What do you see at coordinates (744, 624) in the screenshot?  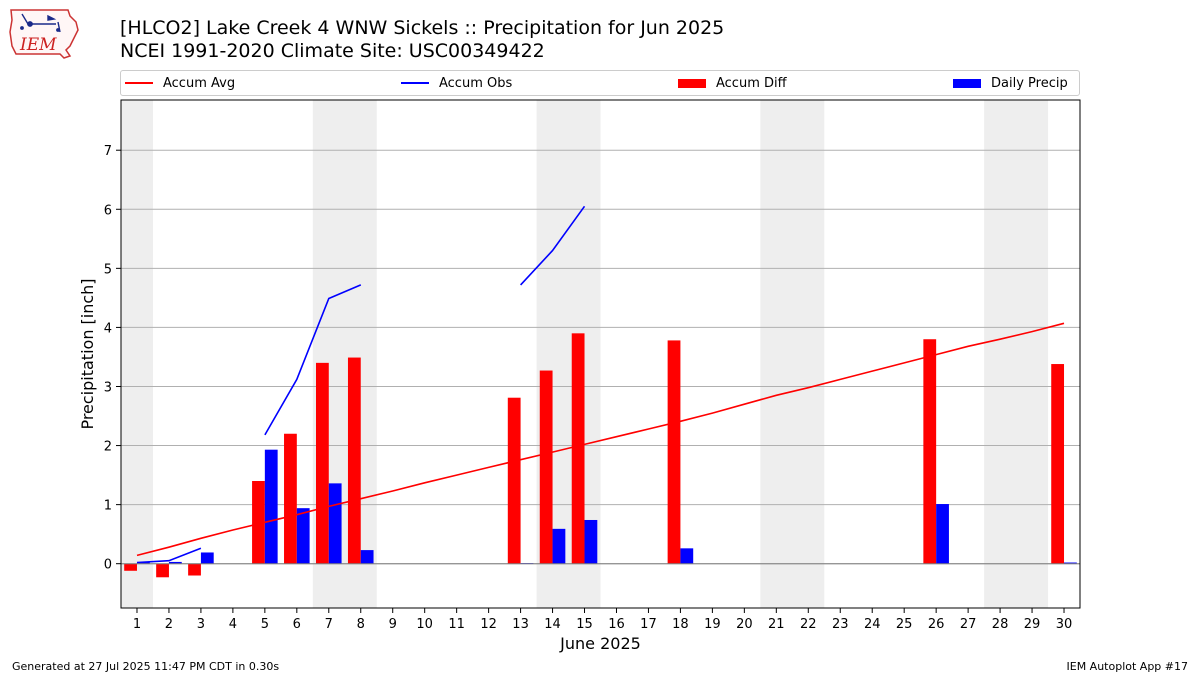 I see `x-tick-label: 20` at bounding box center [744, 624].